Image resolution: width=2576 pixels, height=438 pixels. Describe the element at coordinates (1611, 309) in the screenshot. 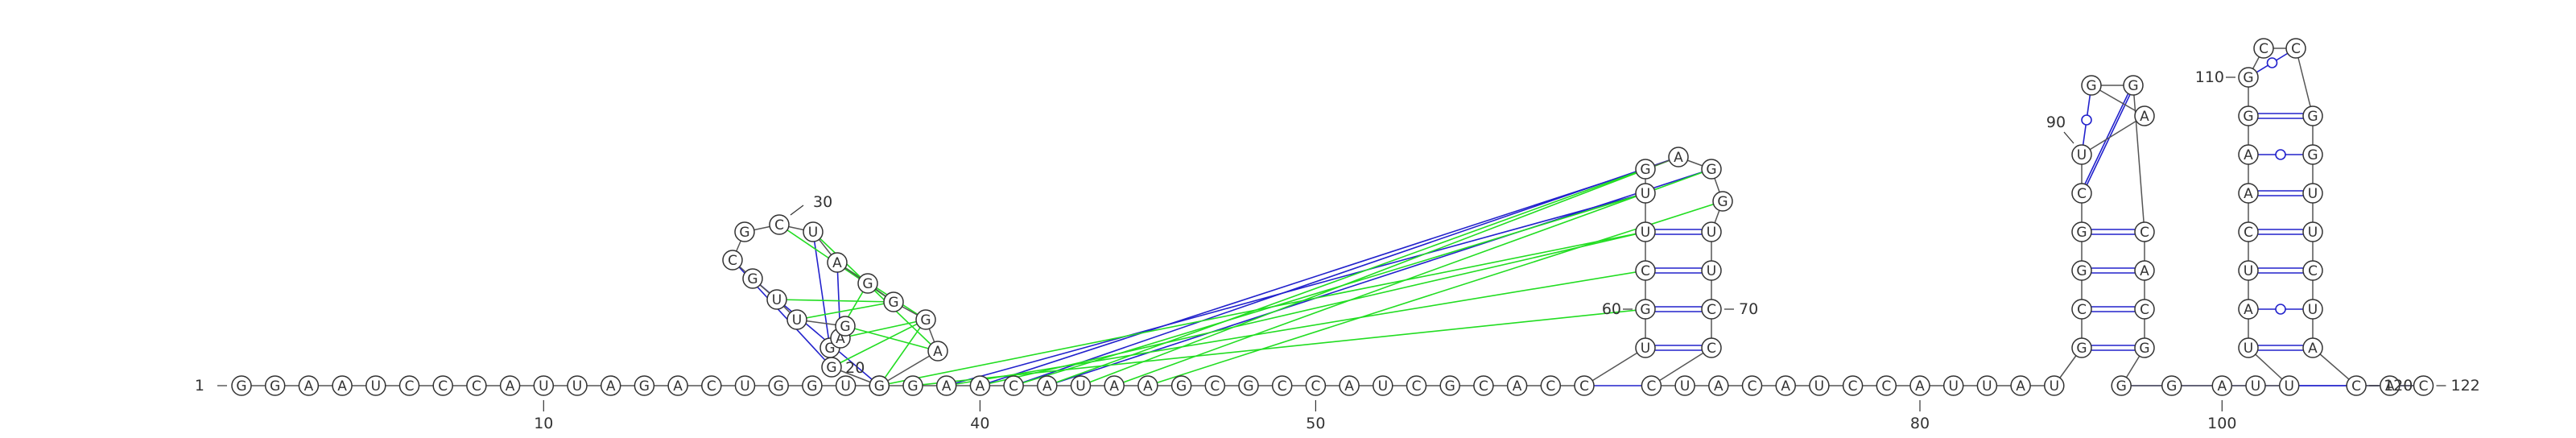

I see `position-label: 60` at that location.